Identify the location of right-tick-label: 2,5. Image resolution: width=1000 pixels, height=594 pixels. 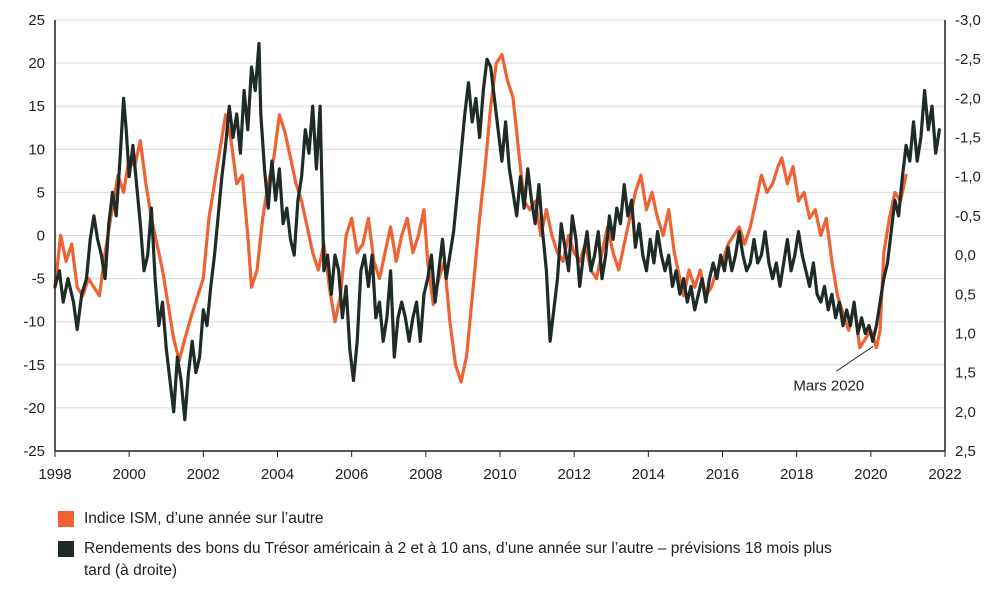
(965, 451).